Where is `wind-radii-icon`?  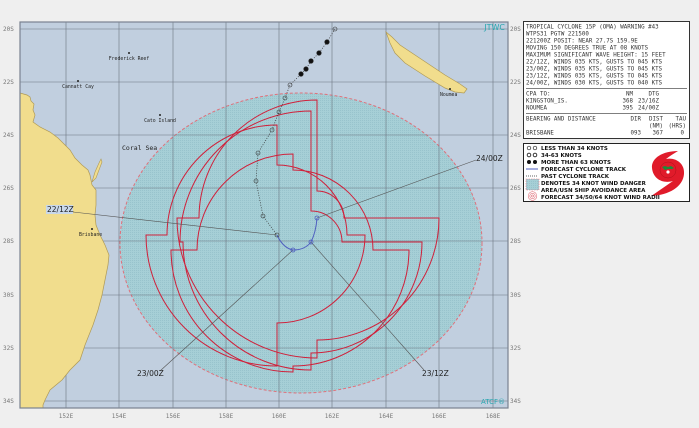
wind-radii-icon is located at coordinates (532, 196).